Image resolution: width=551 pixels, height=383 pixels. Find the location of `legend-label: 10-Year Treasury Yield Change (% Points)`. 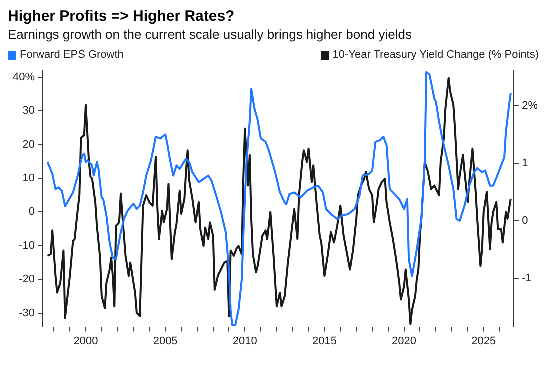

legend-label: 10-Year Treasury Yield Change (% Points) is located at coordinates (435, 55).